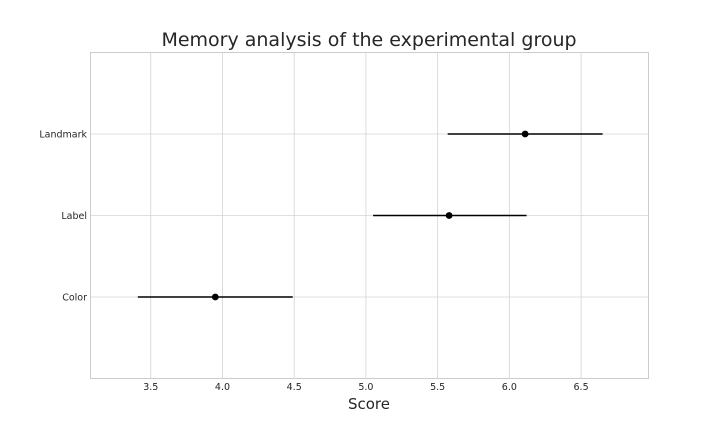  I want to click on y-tick-label: Color, so click(74, 298).